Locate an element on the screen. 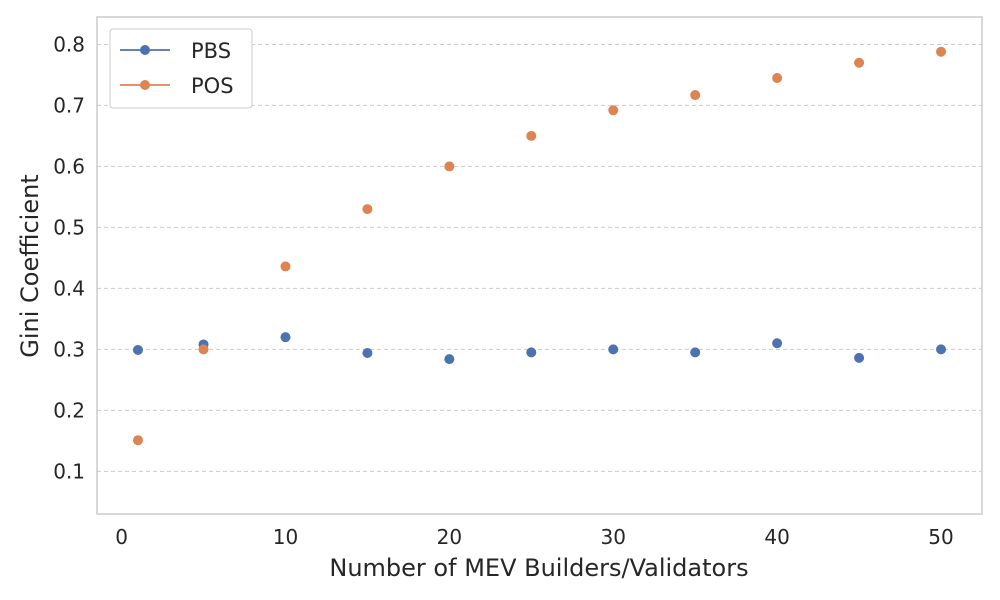 This screenshot has height=600, width=1000. x-tick-labels: 0 10 20 30 40 50 is located at coordinates (534, 537).